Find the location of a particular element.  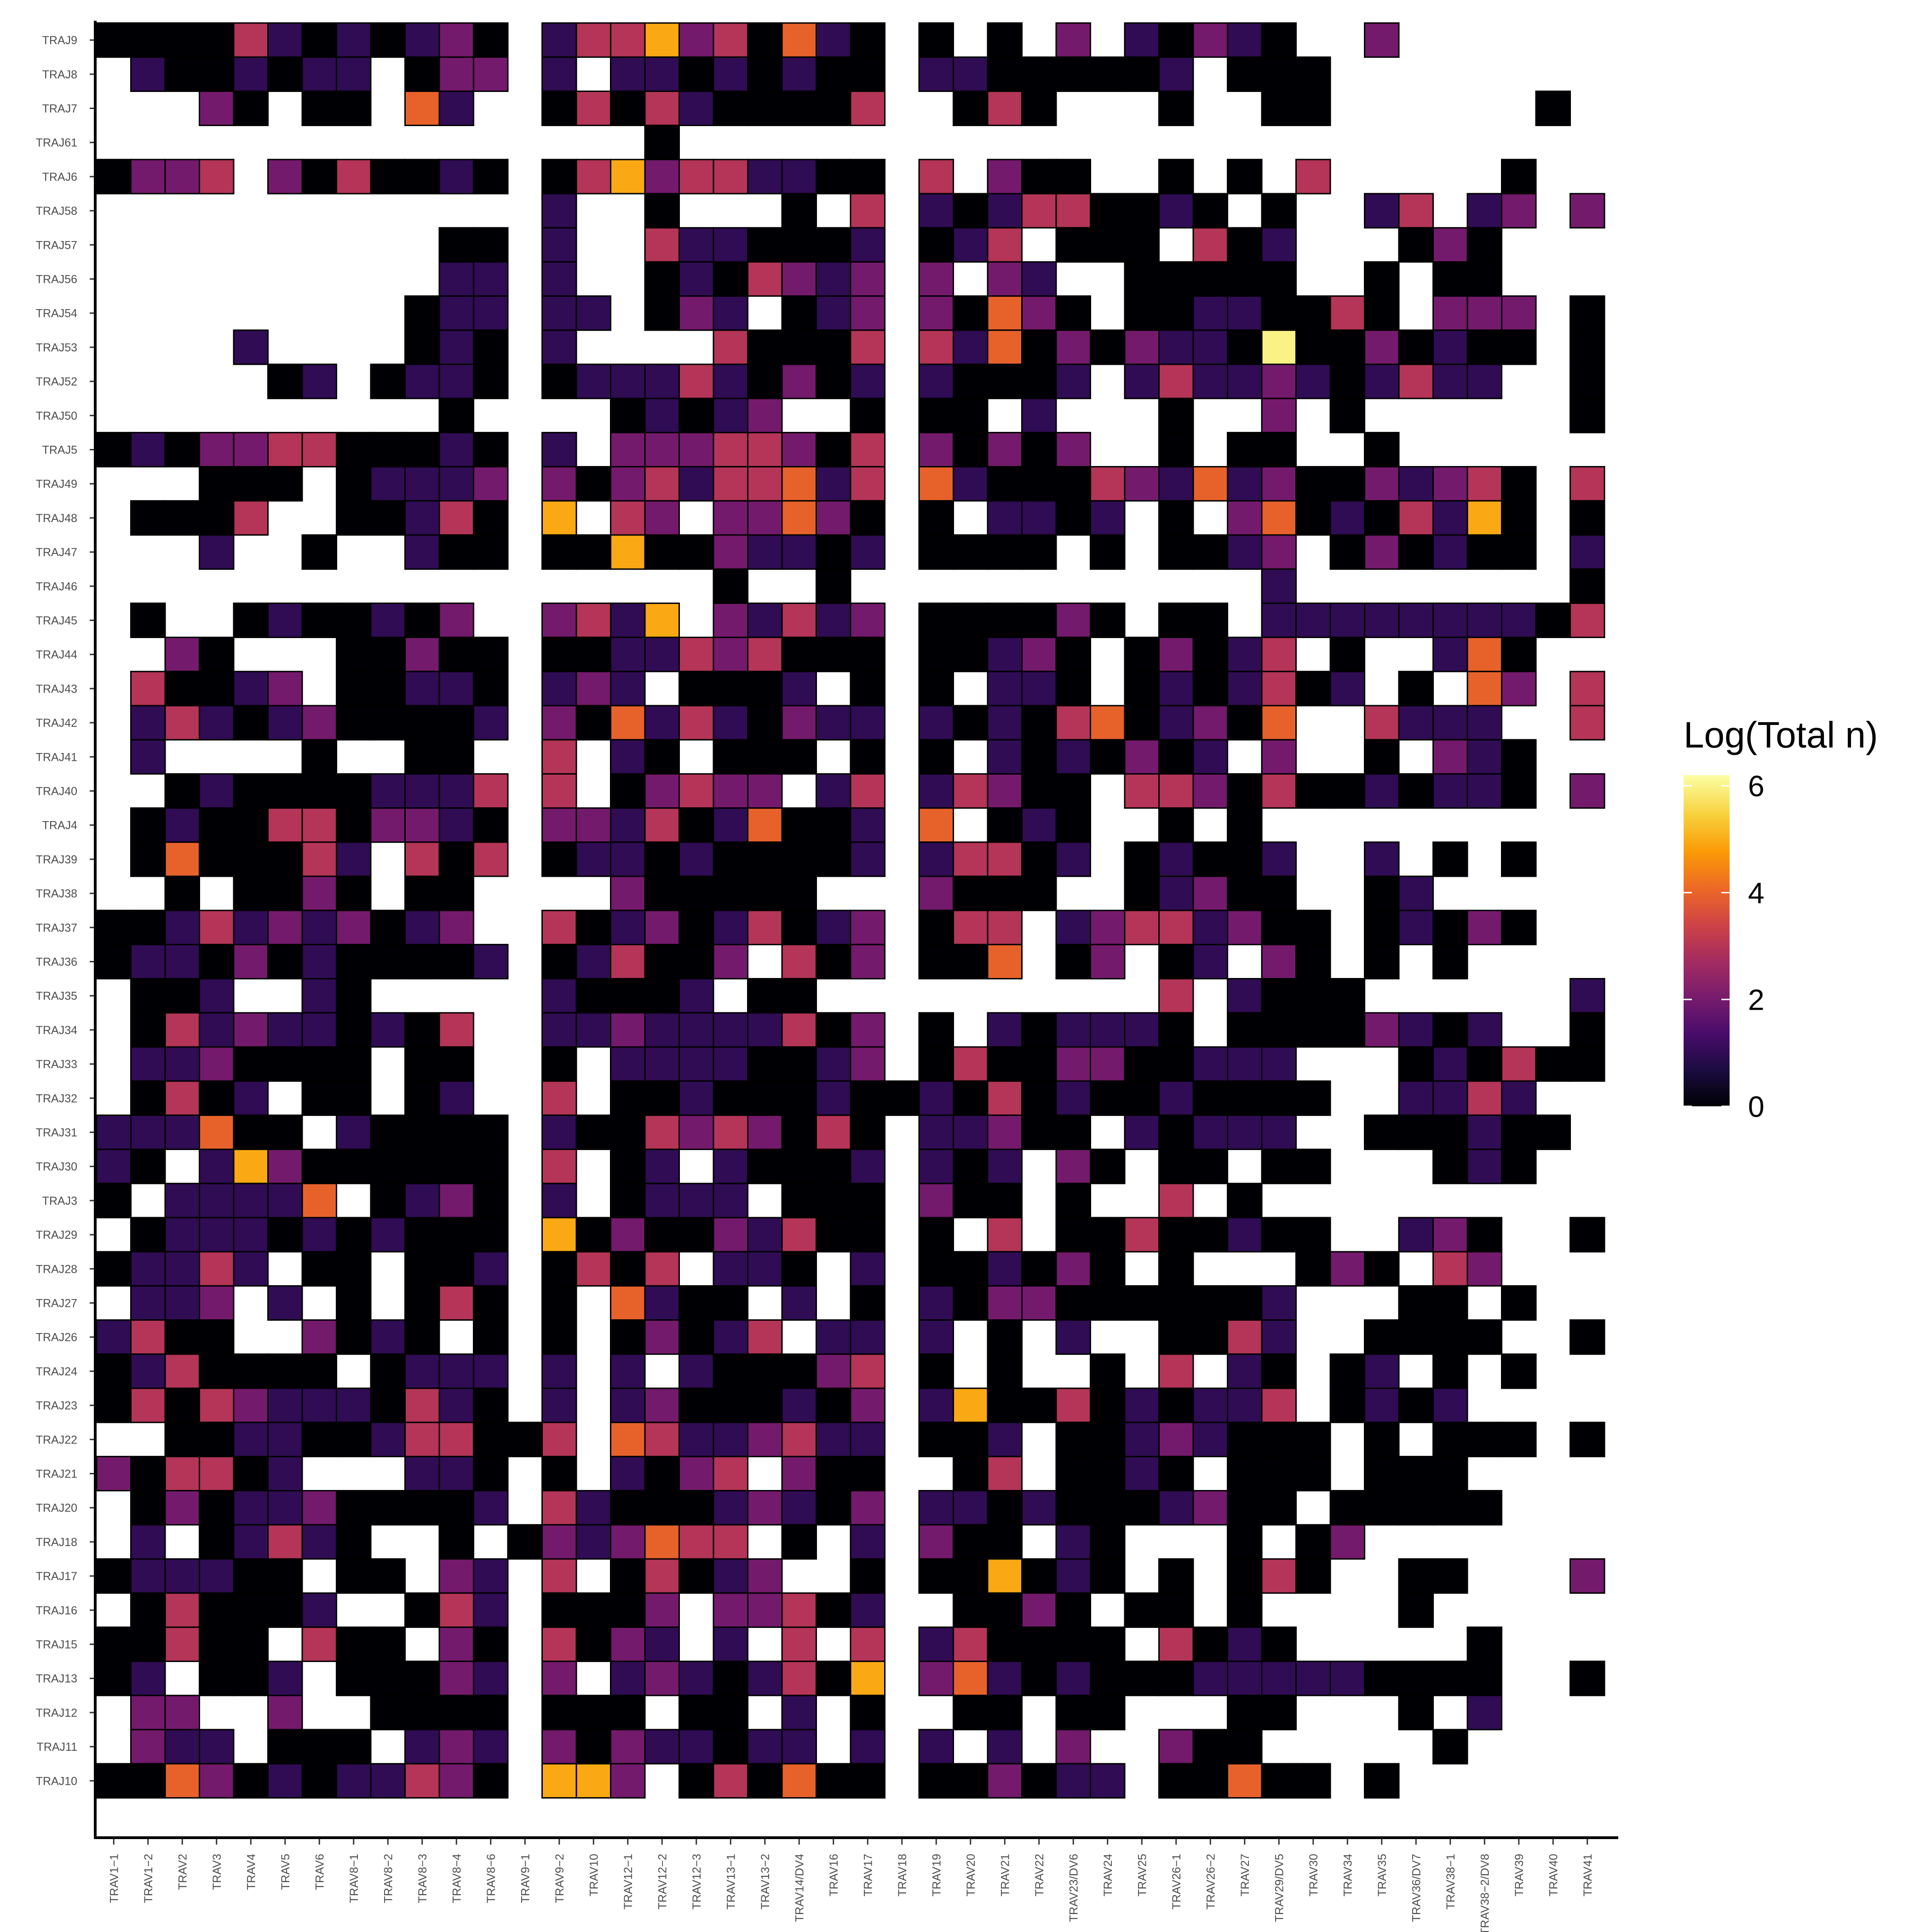

x-tick-label: TRAV8−4 is located at coordinates (456, 1878).